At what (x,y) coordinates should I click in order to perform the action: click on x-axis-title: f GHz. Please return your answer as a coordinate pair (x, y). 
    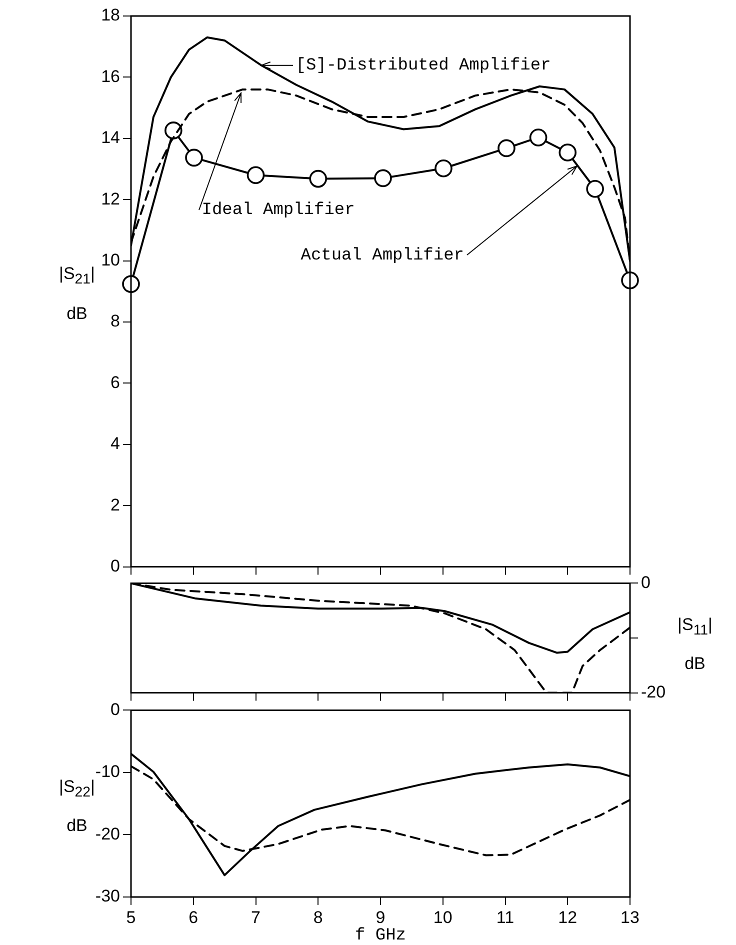
    Looking at the image, I should click on (380, 935).